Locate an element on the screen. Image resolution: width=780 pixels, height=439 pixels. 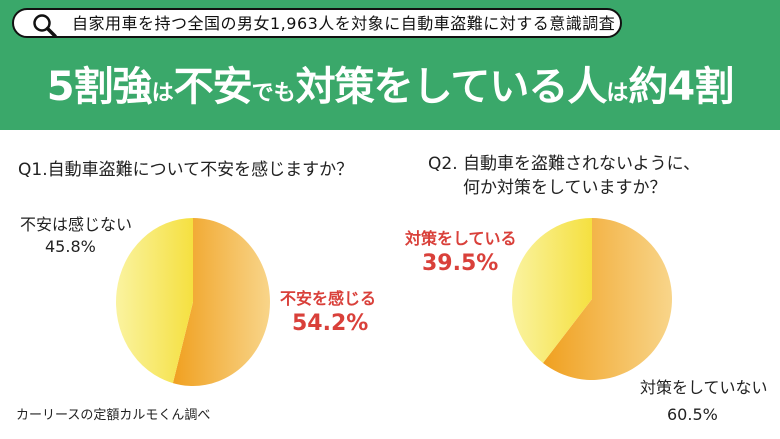
headline-segment: 約4割 is located at coordinates (681, 87).